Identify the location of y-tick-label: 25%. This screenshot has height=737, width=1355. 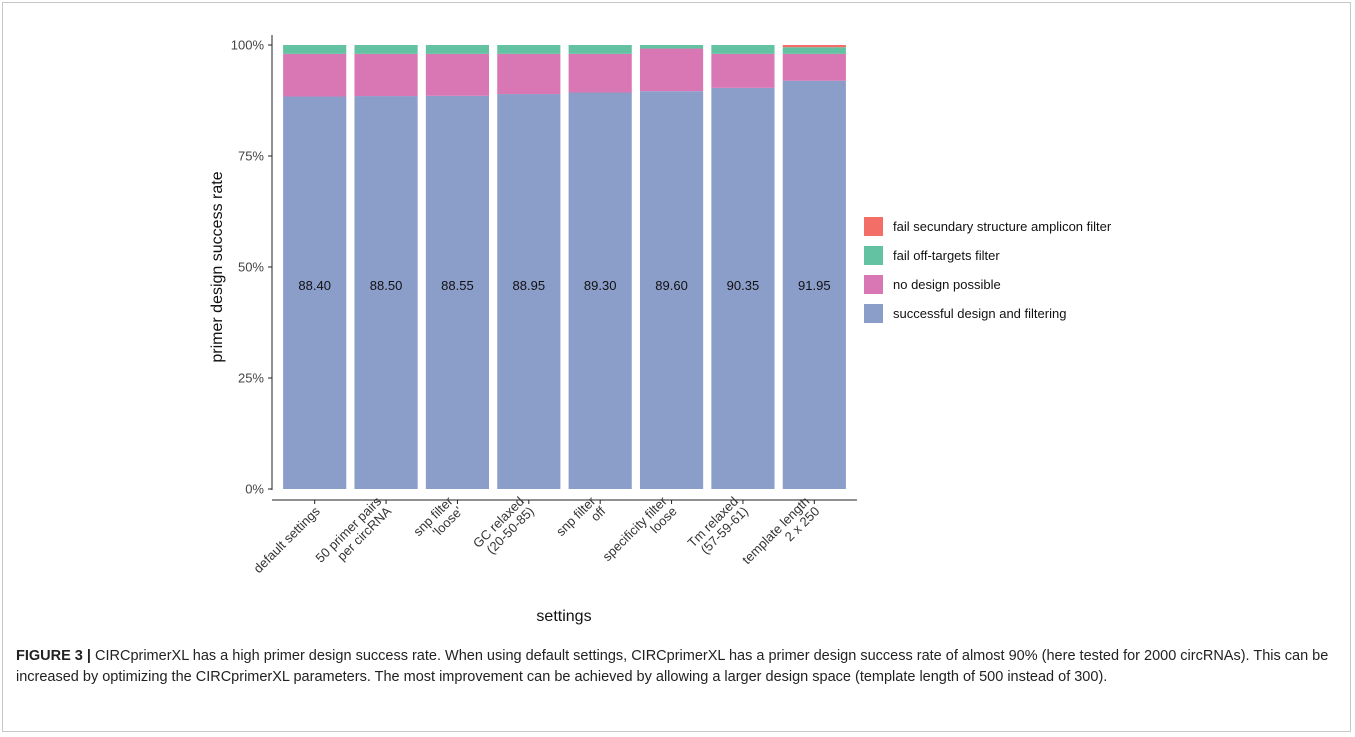
(251, 378).